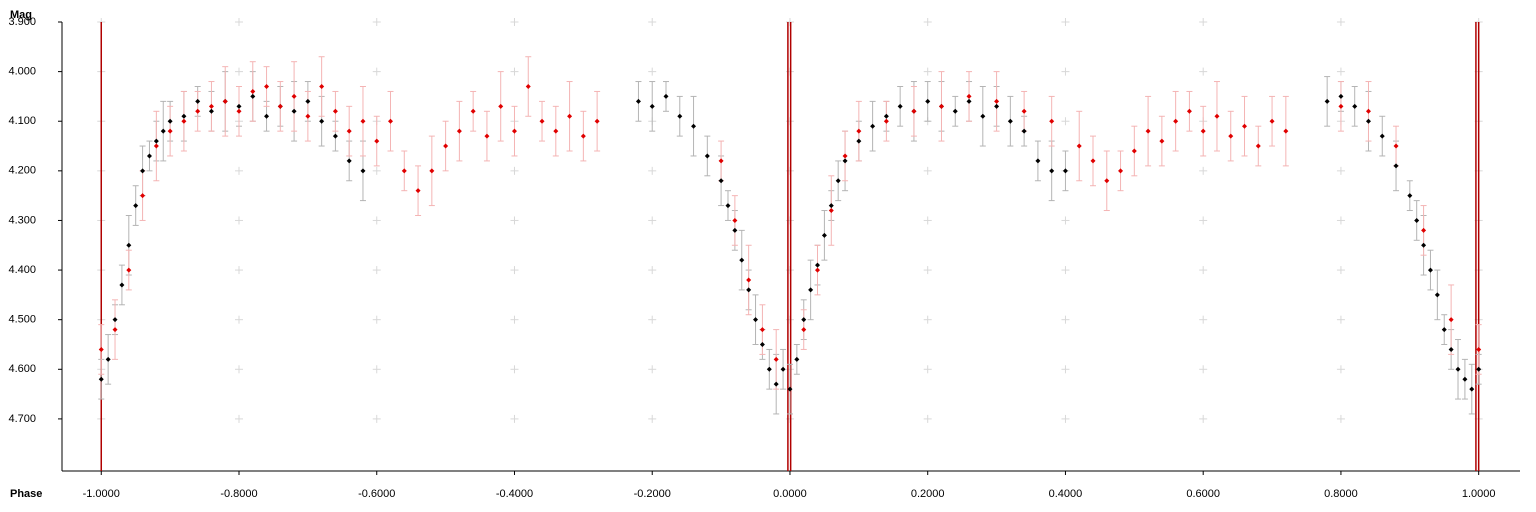 The width and height of the screenshot is (1536, 512). I want to click on x-tick-label: -0.4000, so click(514, 494).